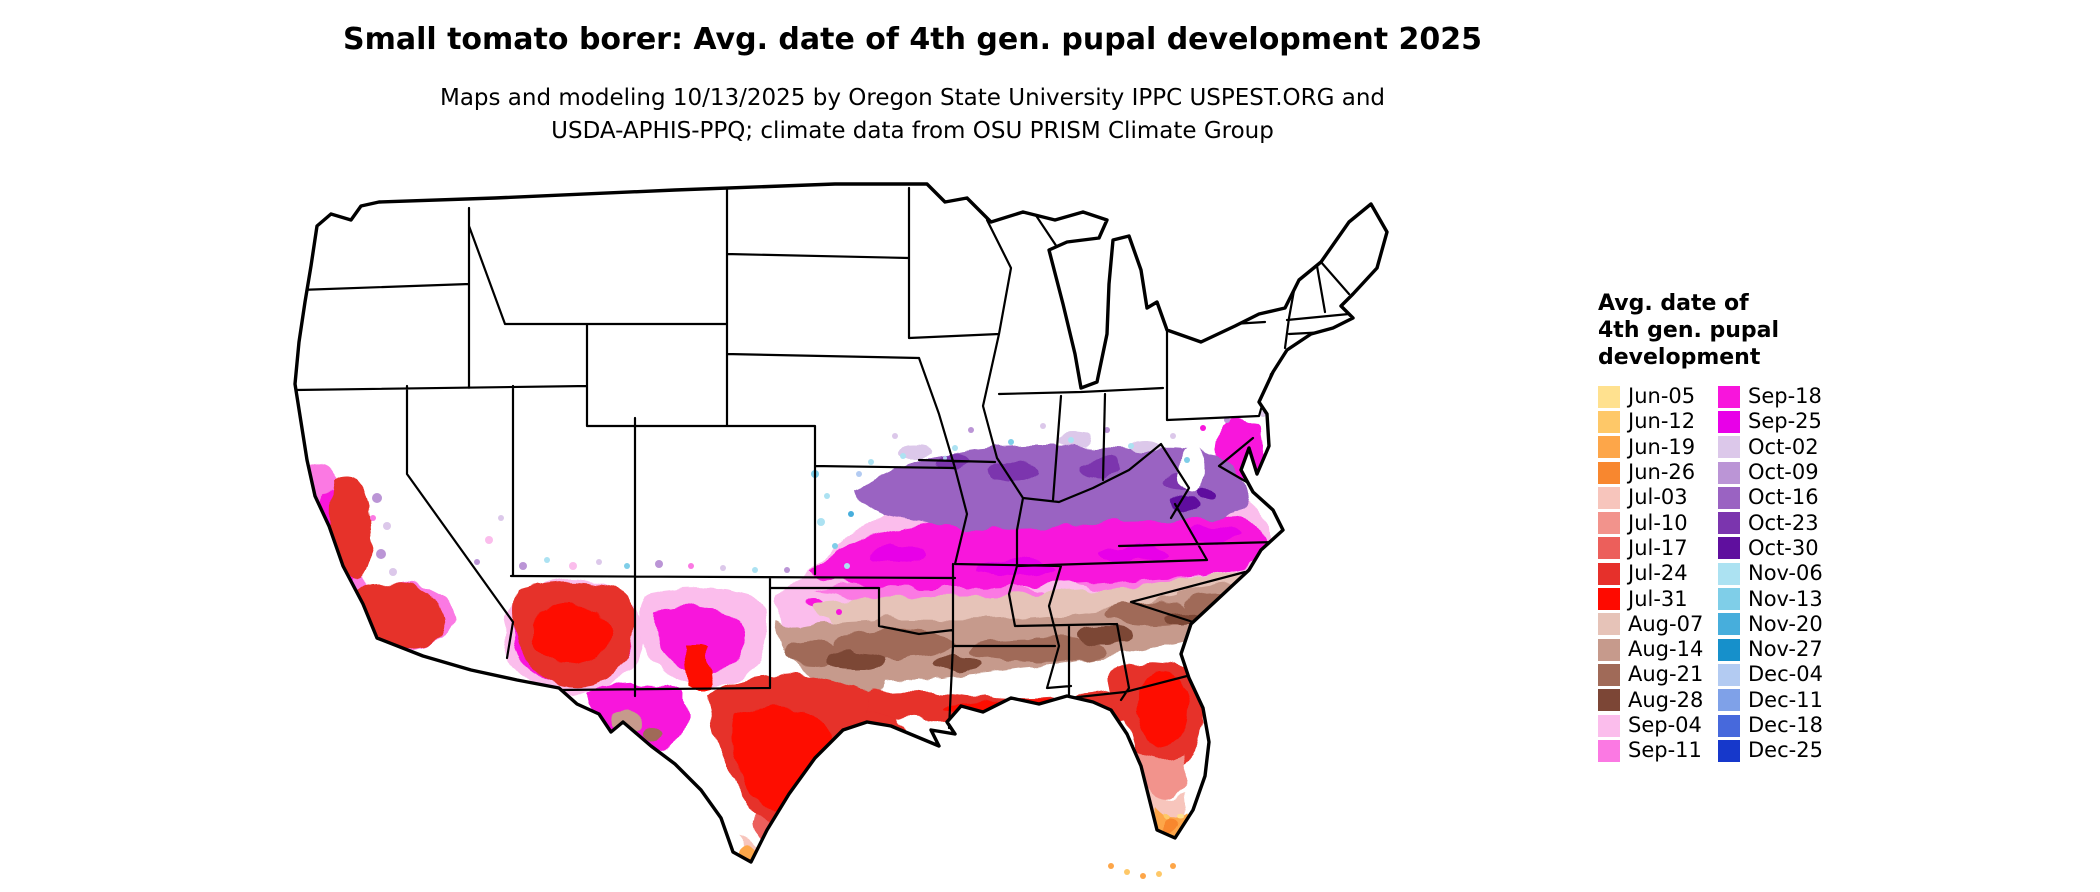 This screenshot has width=2100, height=892. I want to click on legend-entry: Oct-09, so click(1778, 472).